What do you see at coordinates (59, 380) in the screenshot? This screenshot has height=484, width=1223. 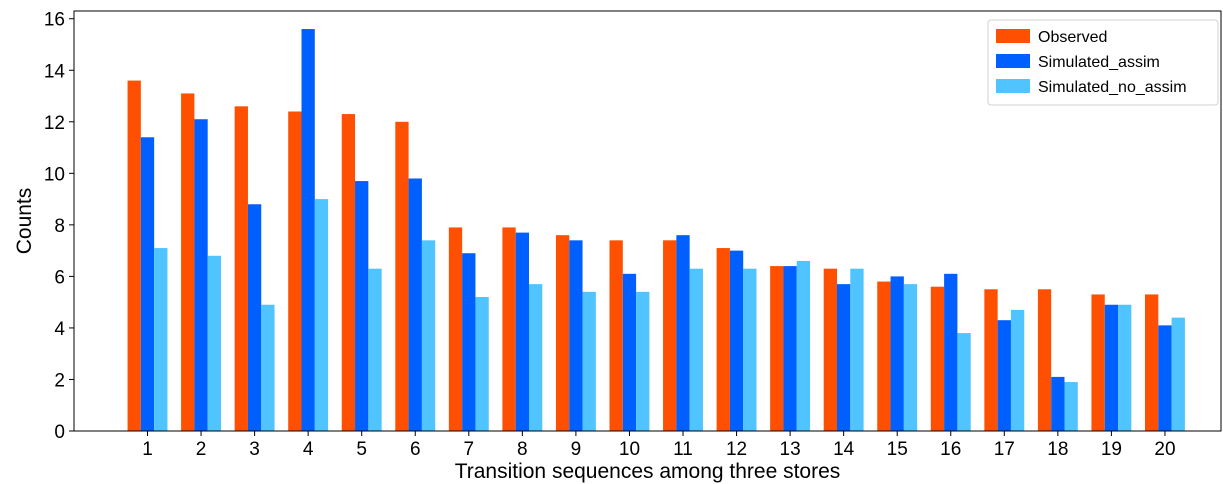 I see `y-tick-label: 2` at bounding box center [59, 380].